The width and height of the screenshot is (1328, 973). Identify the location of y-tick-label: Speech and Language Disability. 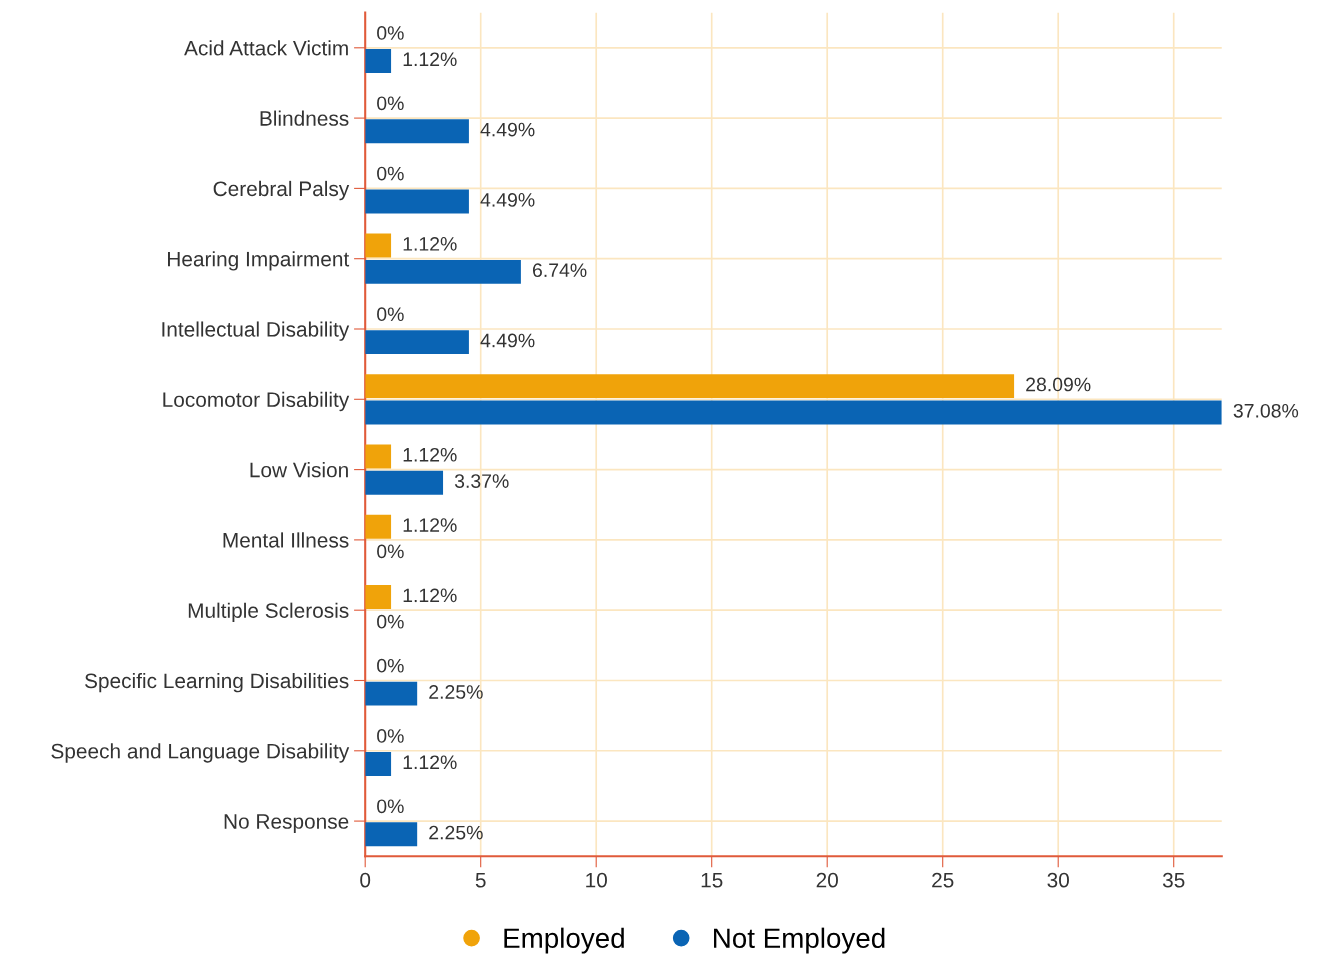
(200, 753).